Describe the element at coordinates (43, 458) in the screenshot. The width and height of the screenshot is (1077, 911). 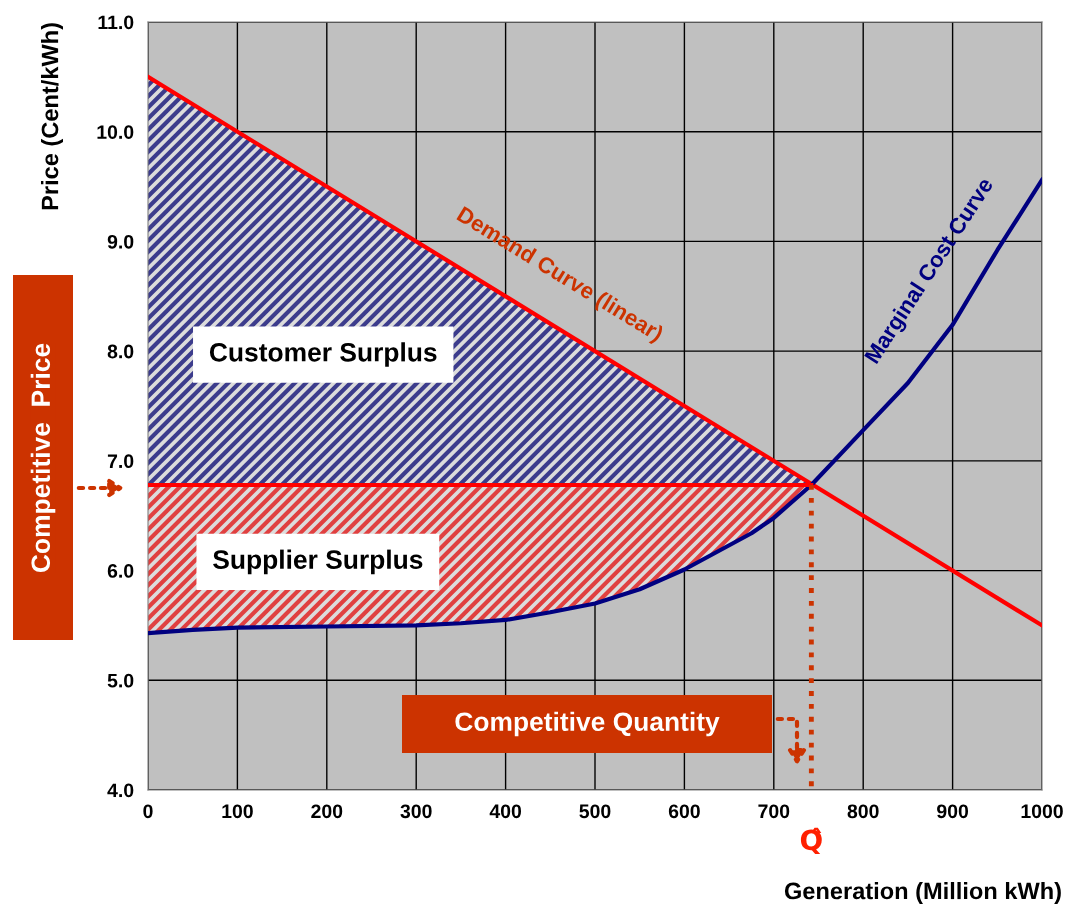
I see `text: Competitive Price` at that location.